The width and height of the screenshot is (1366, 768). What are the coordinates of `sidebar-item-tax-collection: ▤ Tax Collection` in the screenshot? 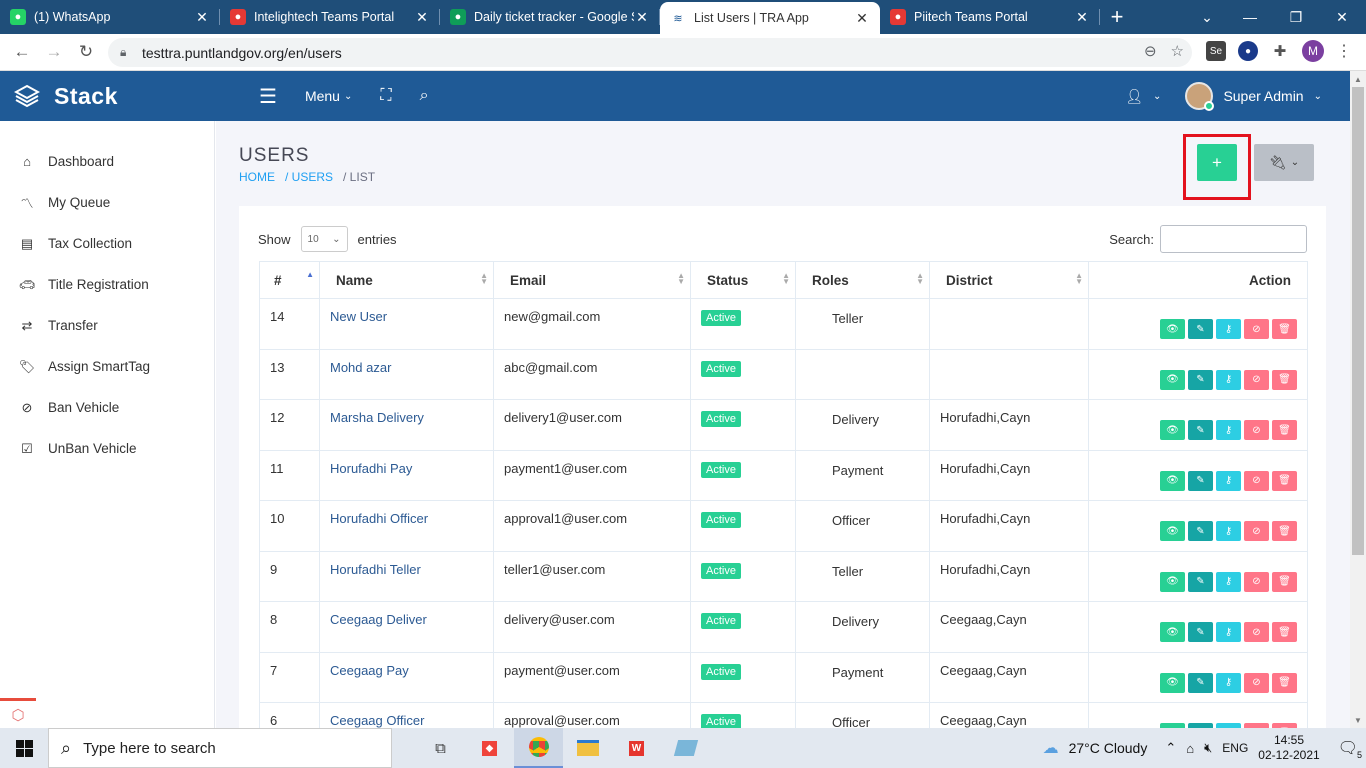 It's located at (107, 243).